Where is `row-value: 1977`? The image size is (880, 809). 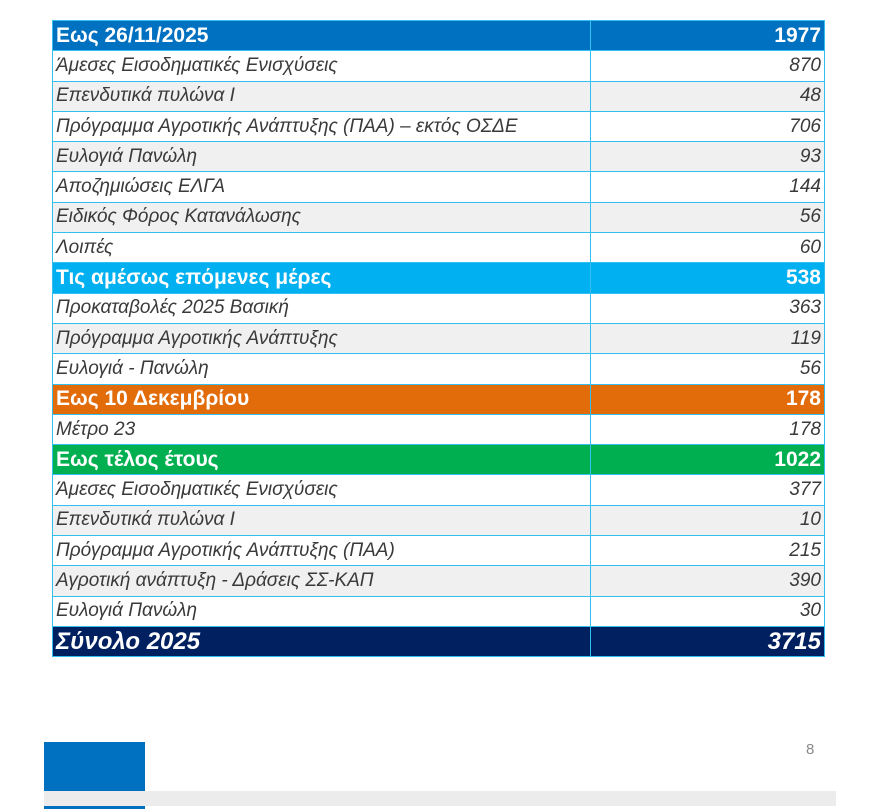
row-value: 1977 is located at coordinates (707, 35).